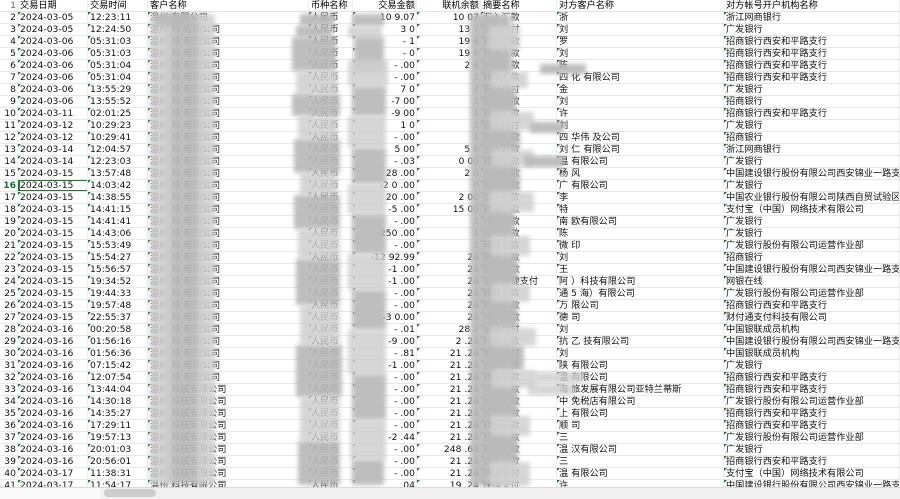  What do you see at coordinates (9, 125) in the screenshot?
I see `row-number: 11` at bounding box center [9, 125].